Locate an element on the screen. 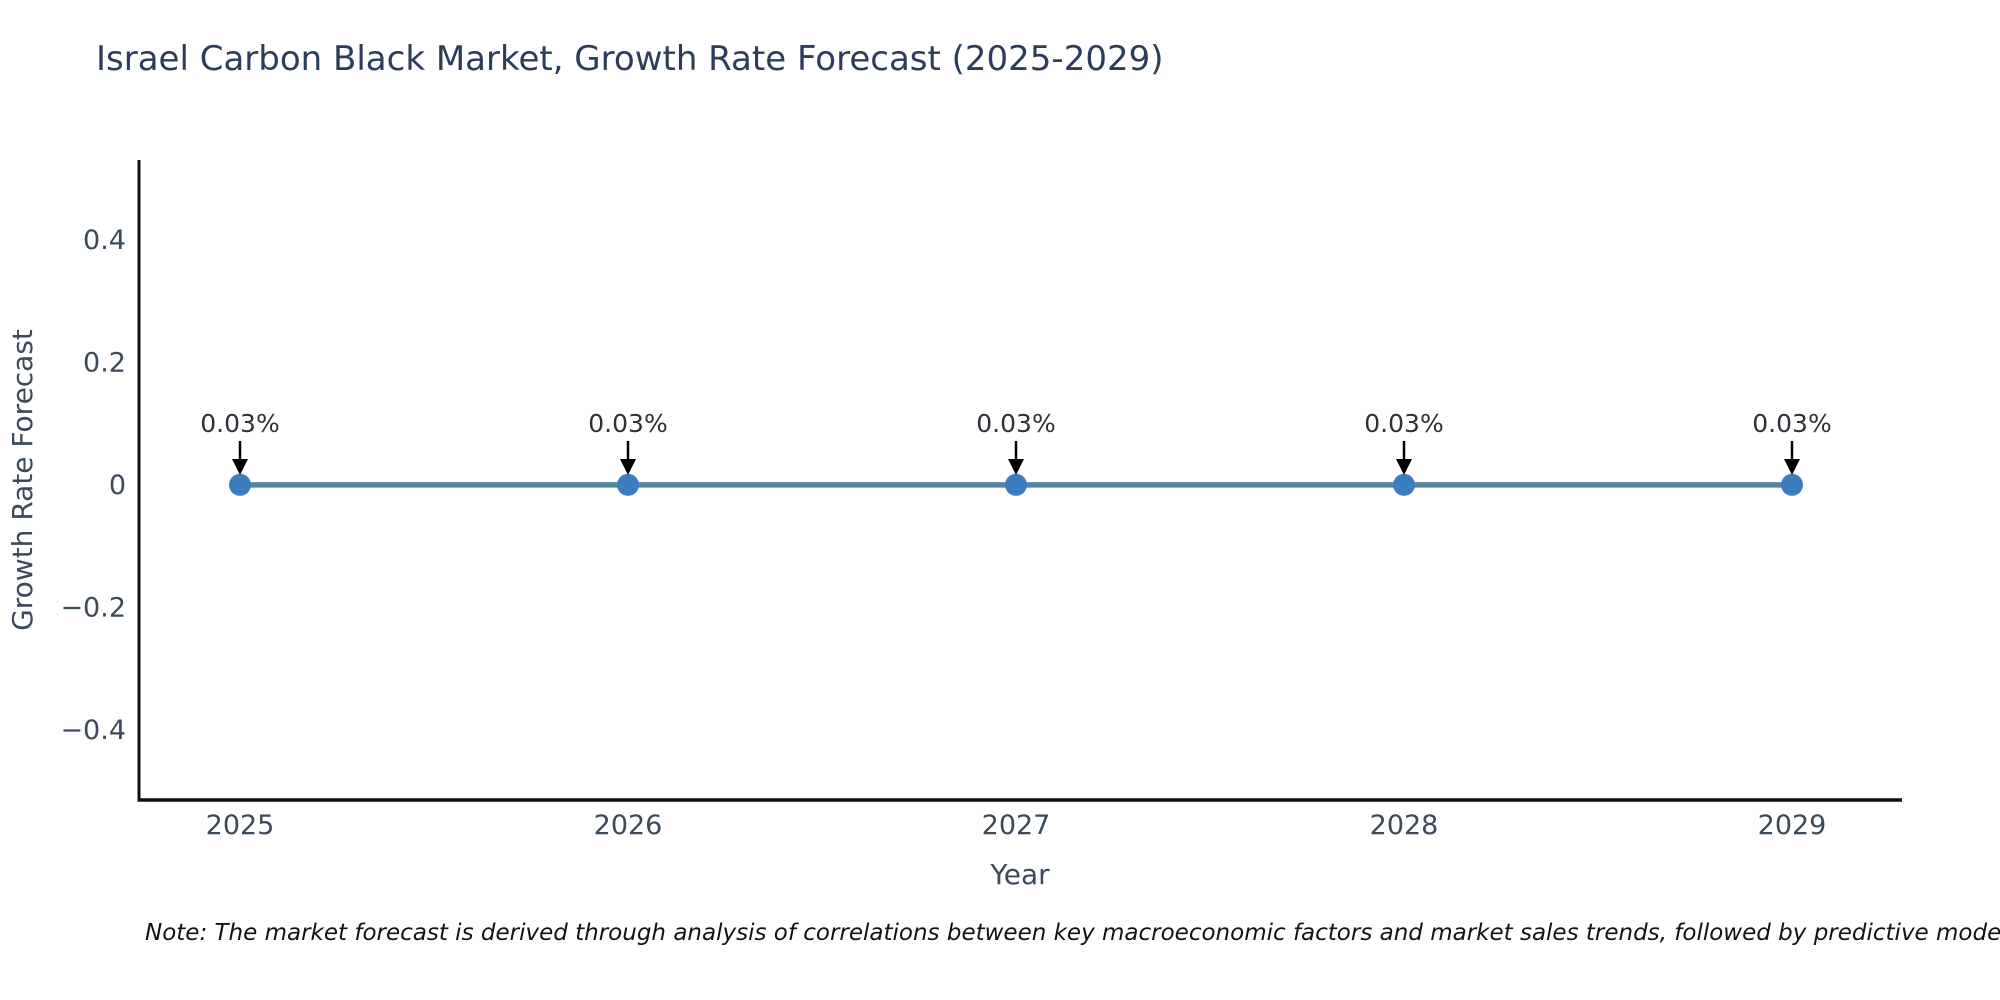  data-series is located at coordinates (1016, 484).